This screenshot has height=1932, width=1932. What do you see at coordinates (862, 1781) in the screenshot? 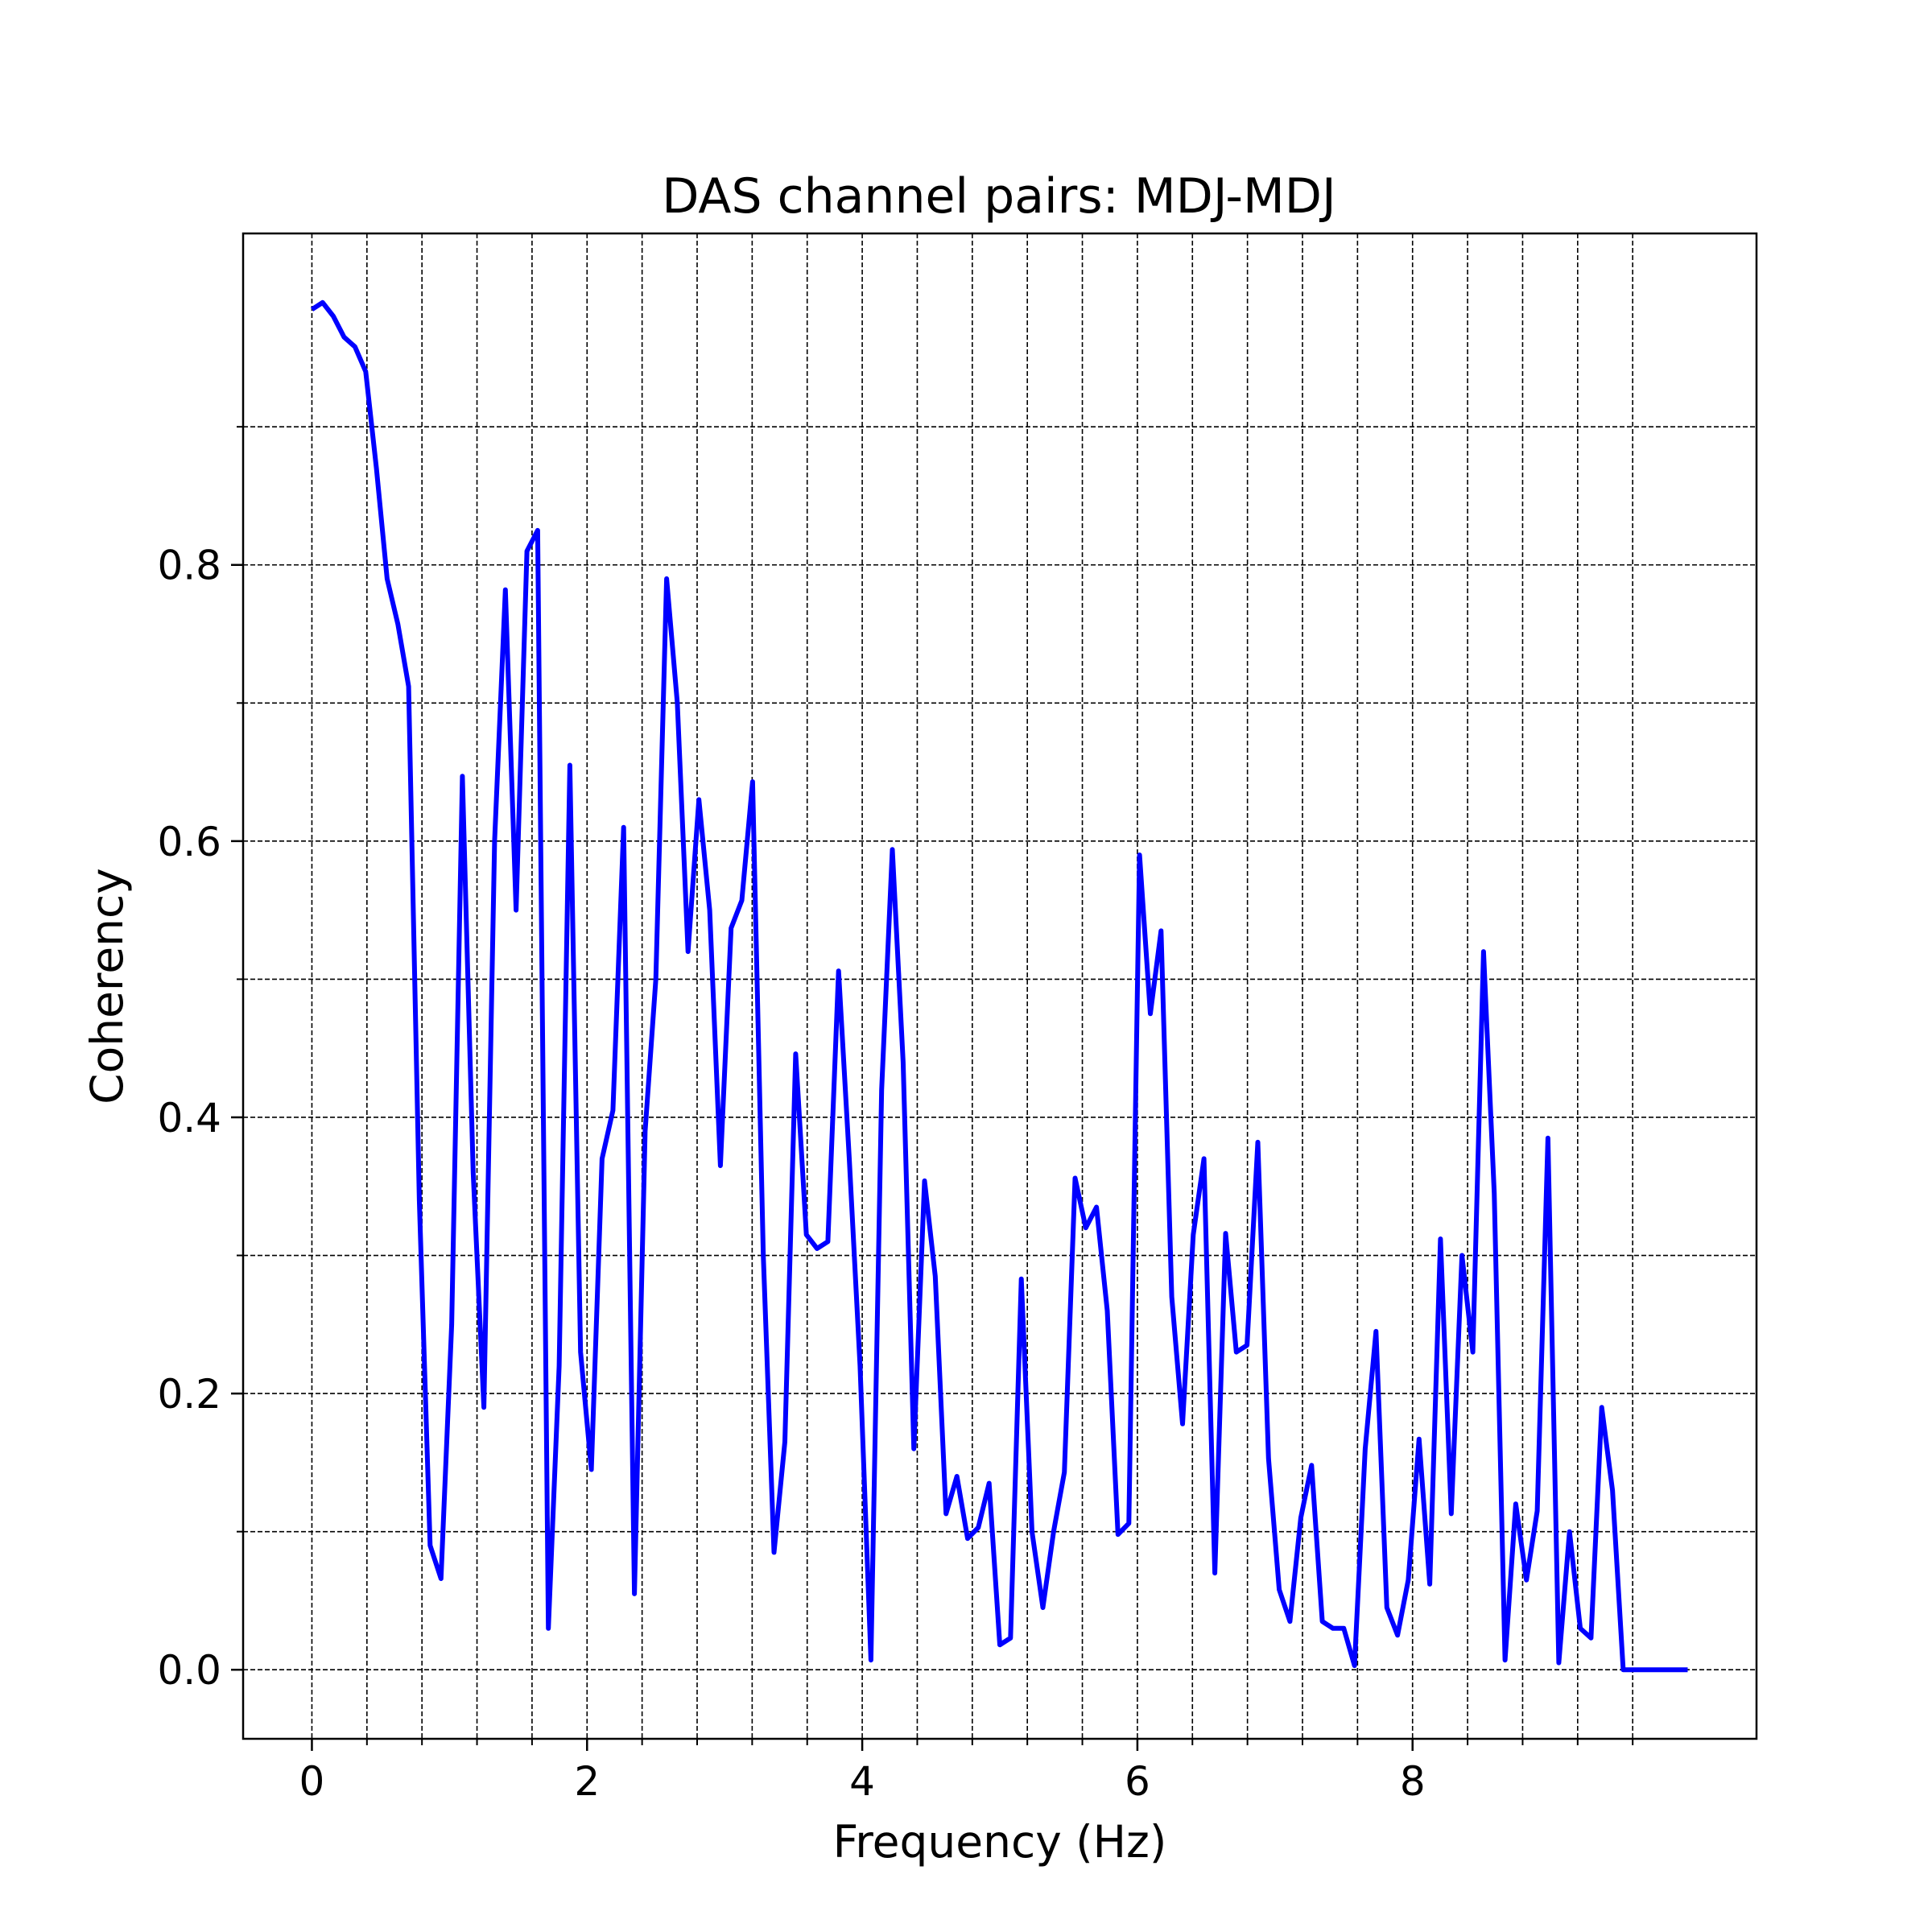
I see `x-tick-label: 4` at bounding box center [862, 1781].